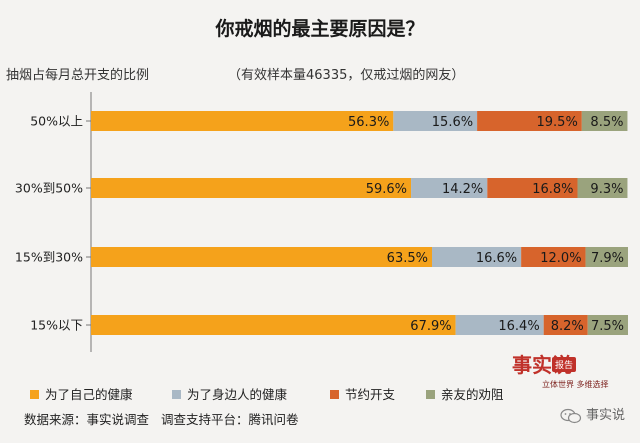 The width and height of the screenshot is (640, 443). Describe the element at coordinates (237, 394) in the screenshot. I see `legend-label: 为了身边人的健康` at that location.